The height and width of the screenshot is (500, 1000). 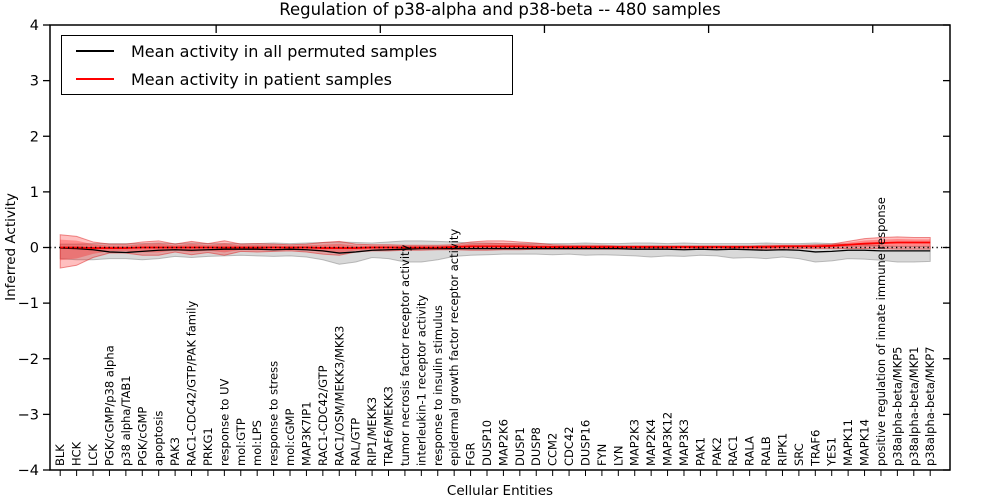 What do you see at coordinates (930, 406) in the screenshot?
I see `x-category-label: p38alpha-beta/MKP7` at bounding box center [930, 406].